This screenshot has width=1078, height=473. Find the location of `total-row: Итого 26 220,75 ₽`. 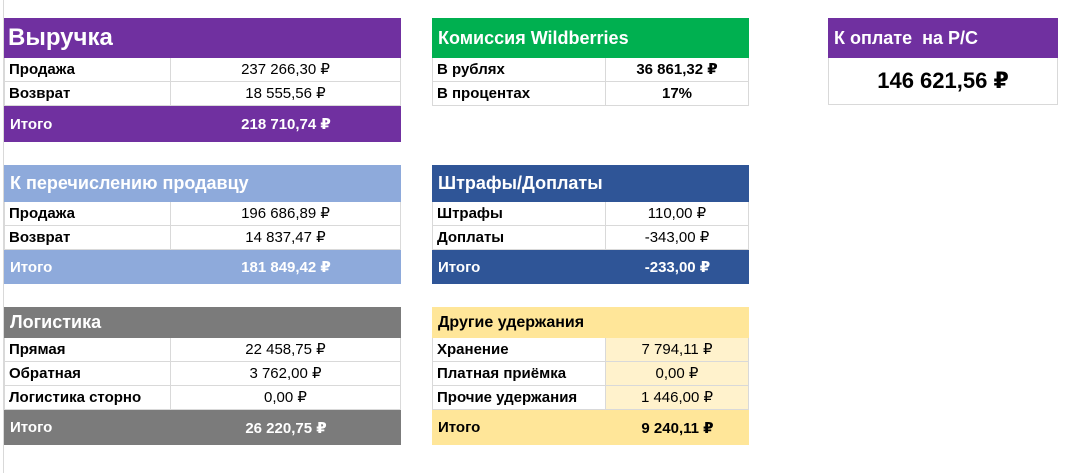

total-row: Итого 26 220,75 ₽ is located at coordinates (202, 427).